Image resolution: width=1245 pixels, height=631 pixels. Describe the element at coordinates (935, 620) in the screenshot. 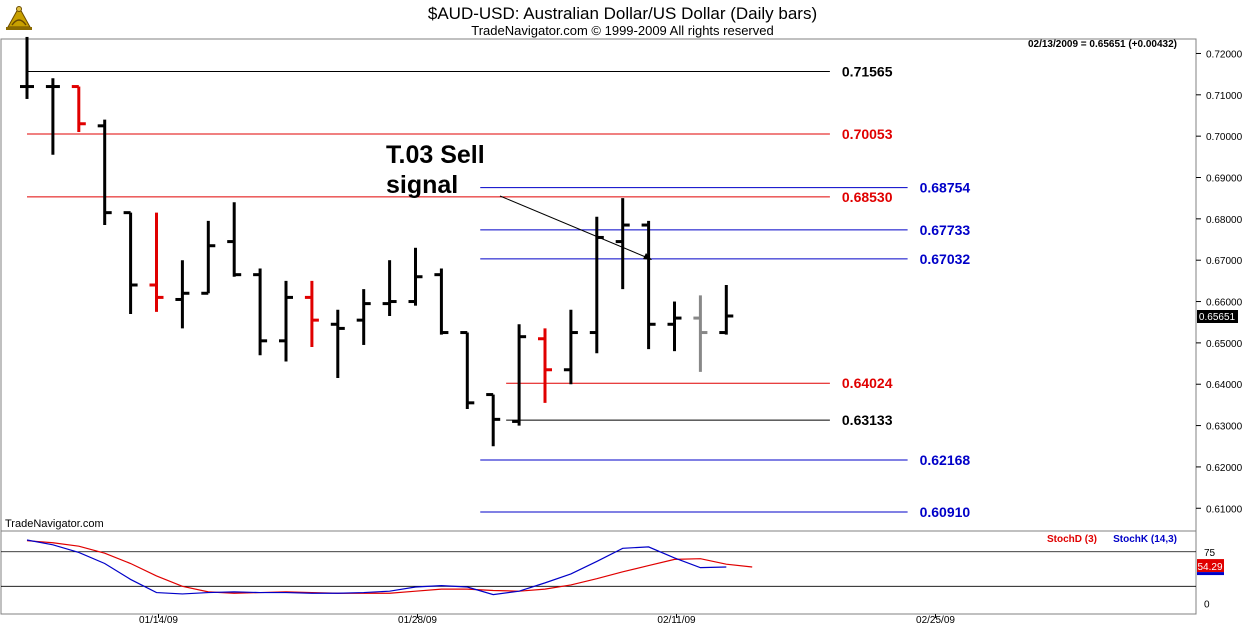

I see `x-tick-label: 02/25/09` at that location.